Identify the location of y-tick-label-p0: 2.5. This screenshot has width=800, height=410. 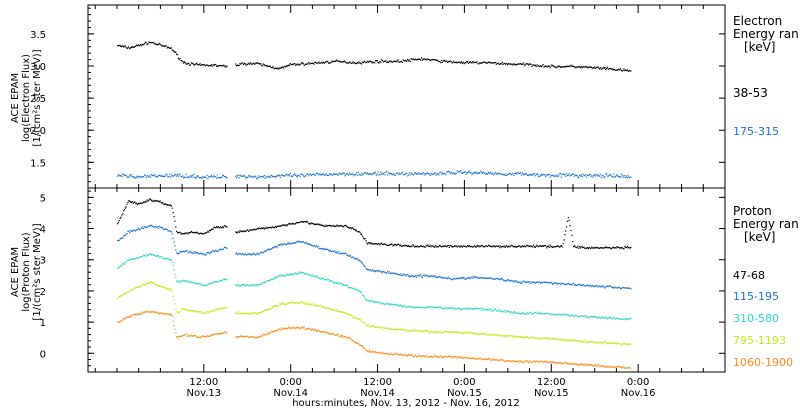
(38, 99).